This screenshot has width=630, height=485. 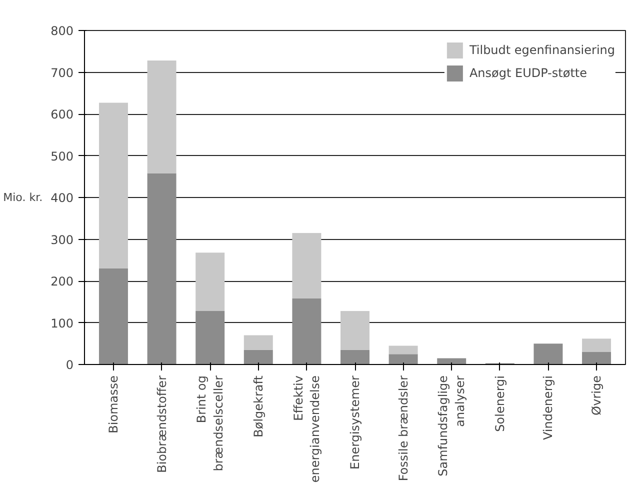 What do you see at coordinates (258, 406) in the screenshot?
I see `x-tick-label: Bølgekraft` at bounding box center [258, 406].